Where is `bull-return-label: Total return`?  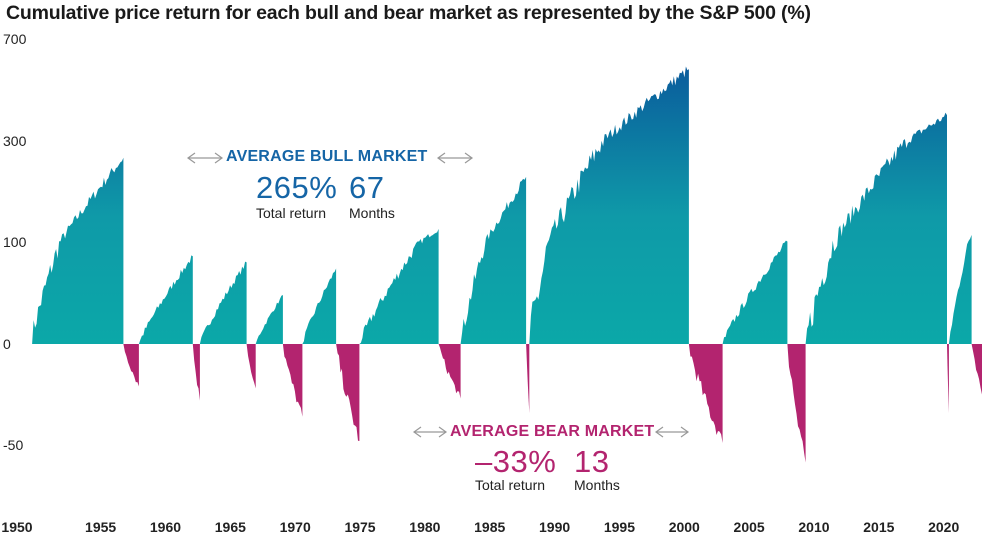
bull-return-label: Total return is located at coordinates (291, 213).